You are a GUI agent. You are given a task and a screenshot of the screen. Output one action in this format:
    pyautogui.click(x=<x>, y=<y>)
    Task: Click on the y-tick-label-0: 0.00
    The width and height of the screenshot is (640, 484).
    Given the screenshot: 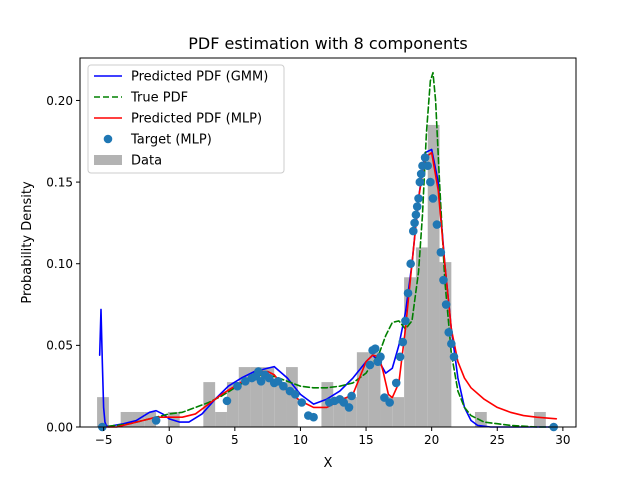 What is the action you would take?
    pyautogui.click(x=59, y=427)
    